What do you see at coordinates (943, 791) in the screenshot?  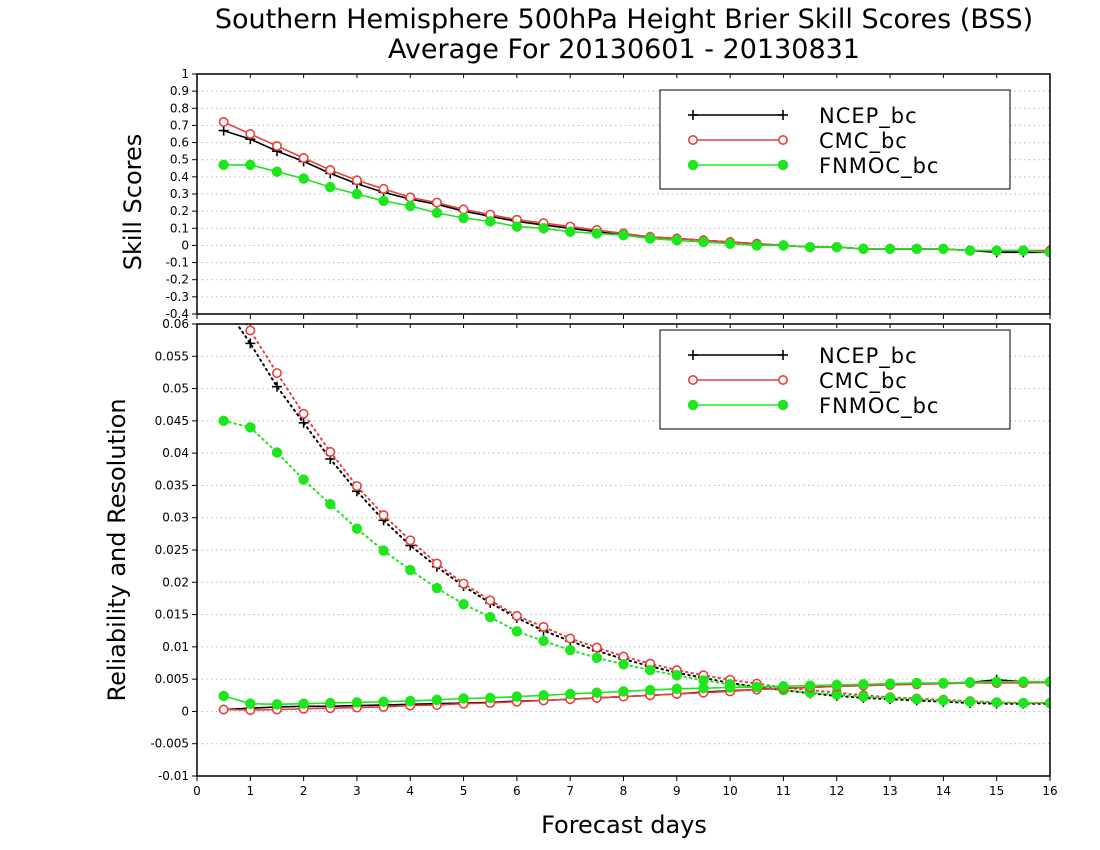 I see `x-tick-label: 14` at bounding box center [943, 791].